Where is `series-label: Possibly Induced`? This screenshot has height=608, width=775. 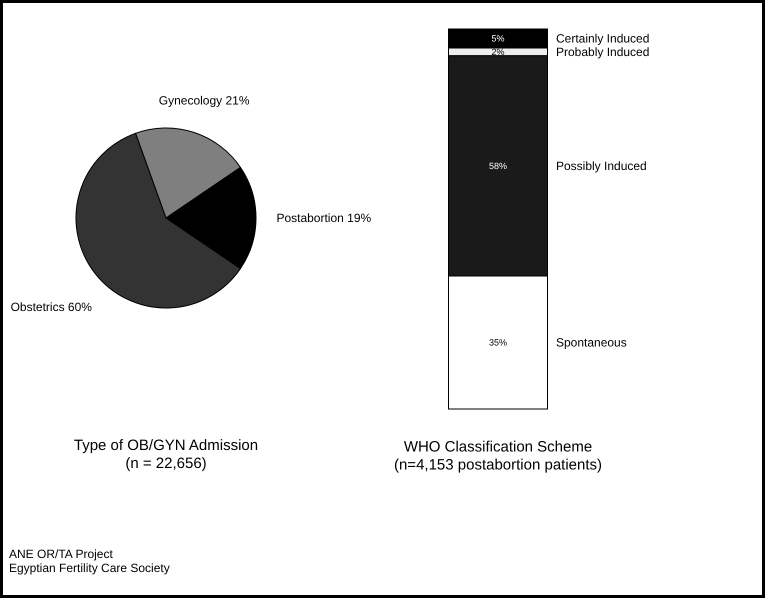
series-label: Possibly Induced is located at coordinates (601, 165).